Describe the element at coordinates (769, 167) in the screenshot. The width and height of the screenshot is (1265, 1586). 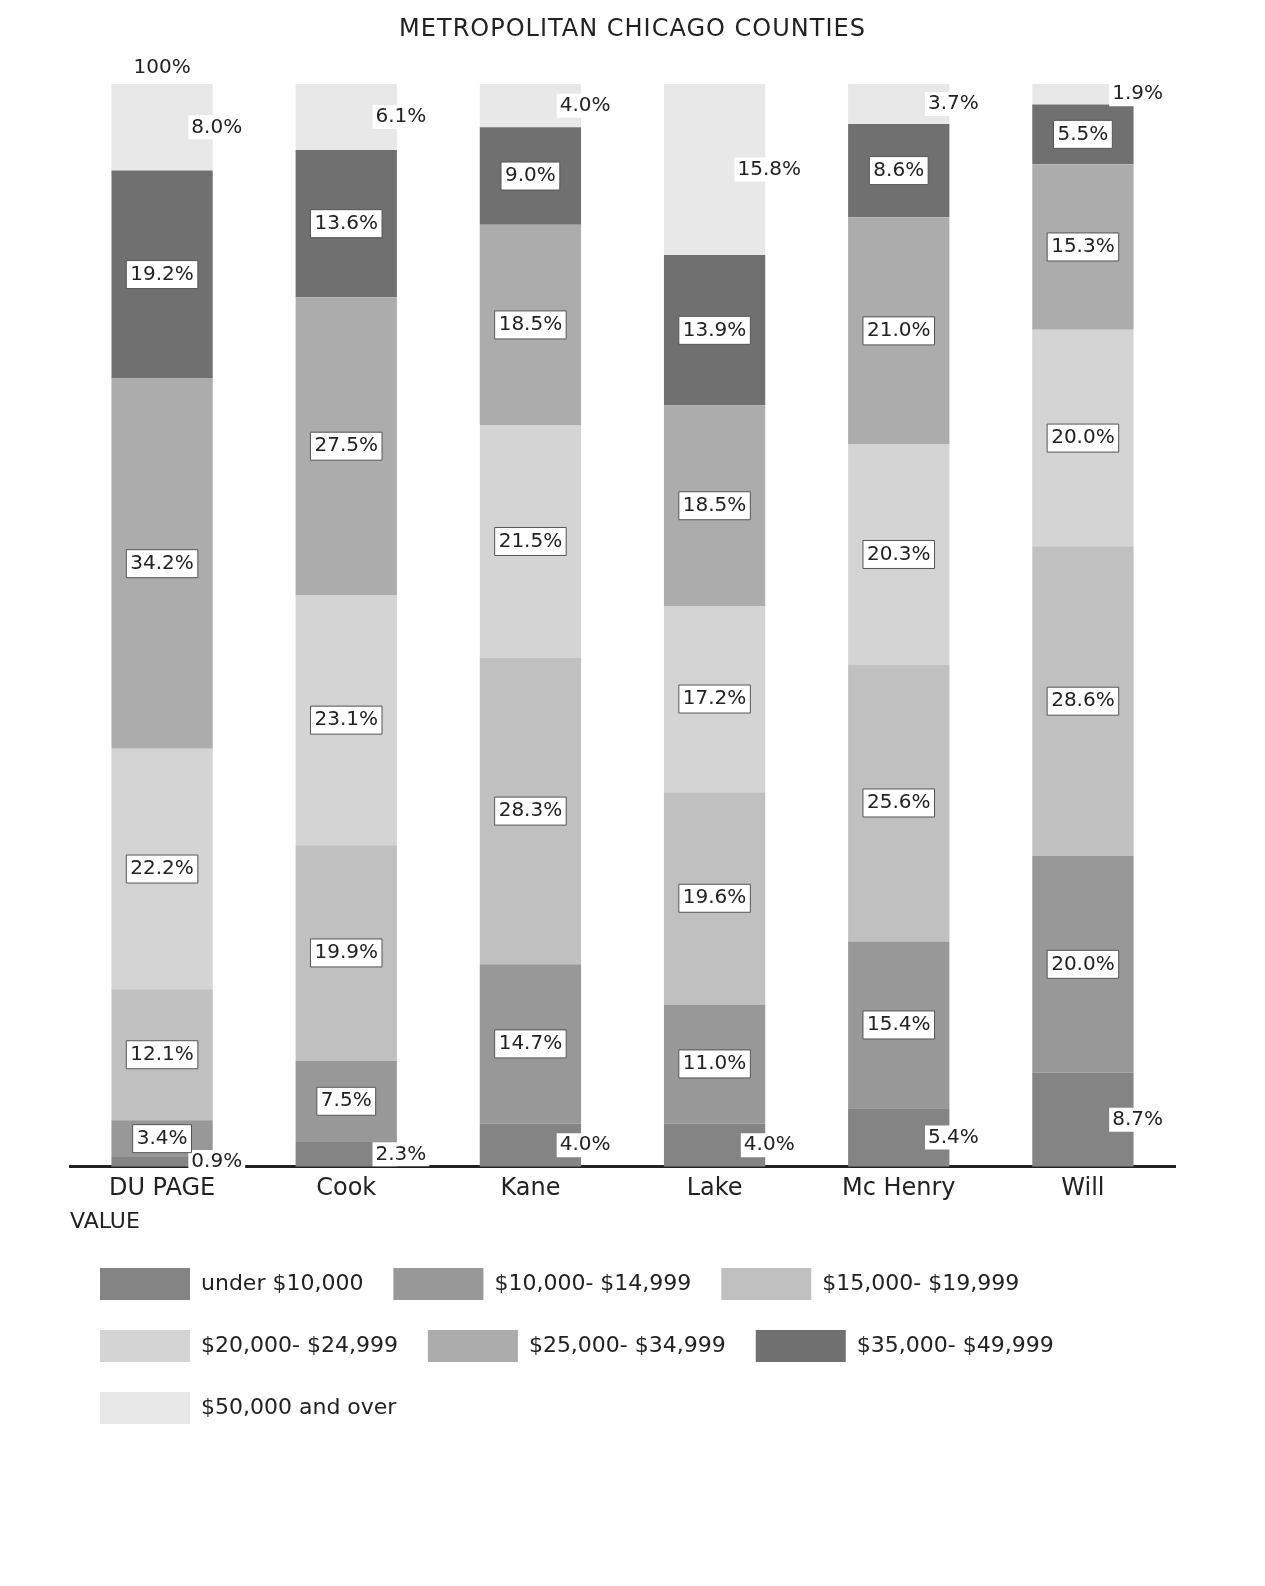
I see `data-label: 15.8%` at that location.